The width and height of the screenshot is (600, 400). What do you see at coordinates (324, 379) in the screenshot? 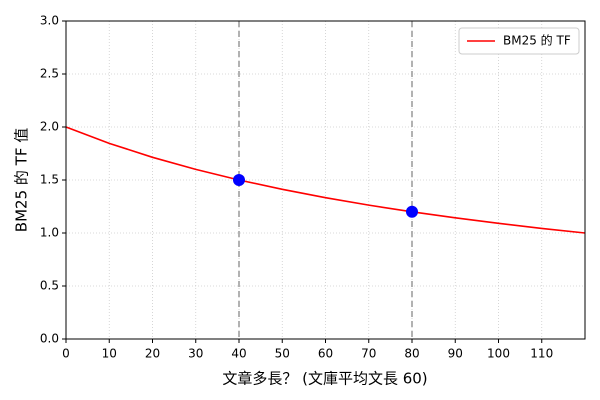
I see `x-axis-label: 文章多長？ (文庫平均文長 60)` at bounding box center [324, 379].